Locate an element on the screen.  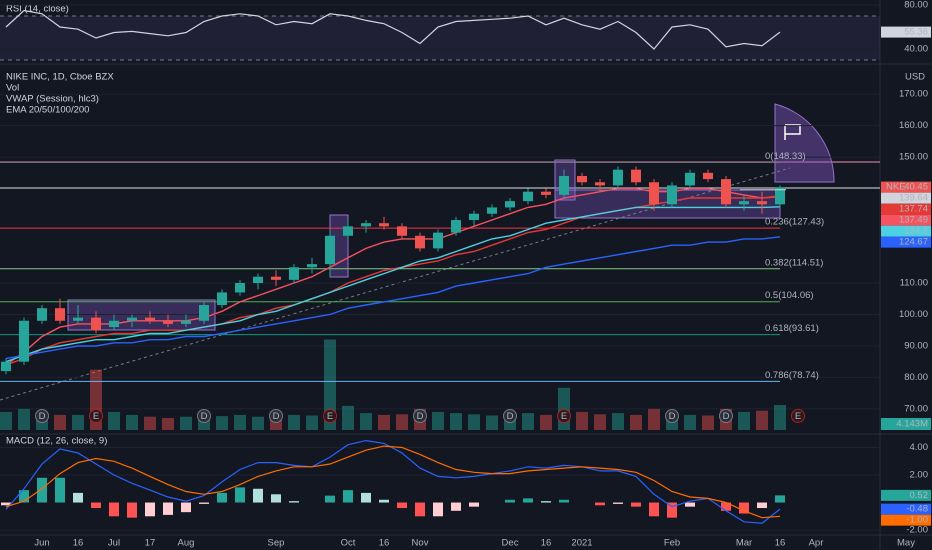
rsi-band is located at coordinates (440, 38).